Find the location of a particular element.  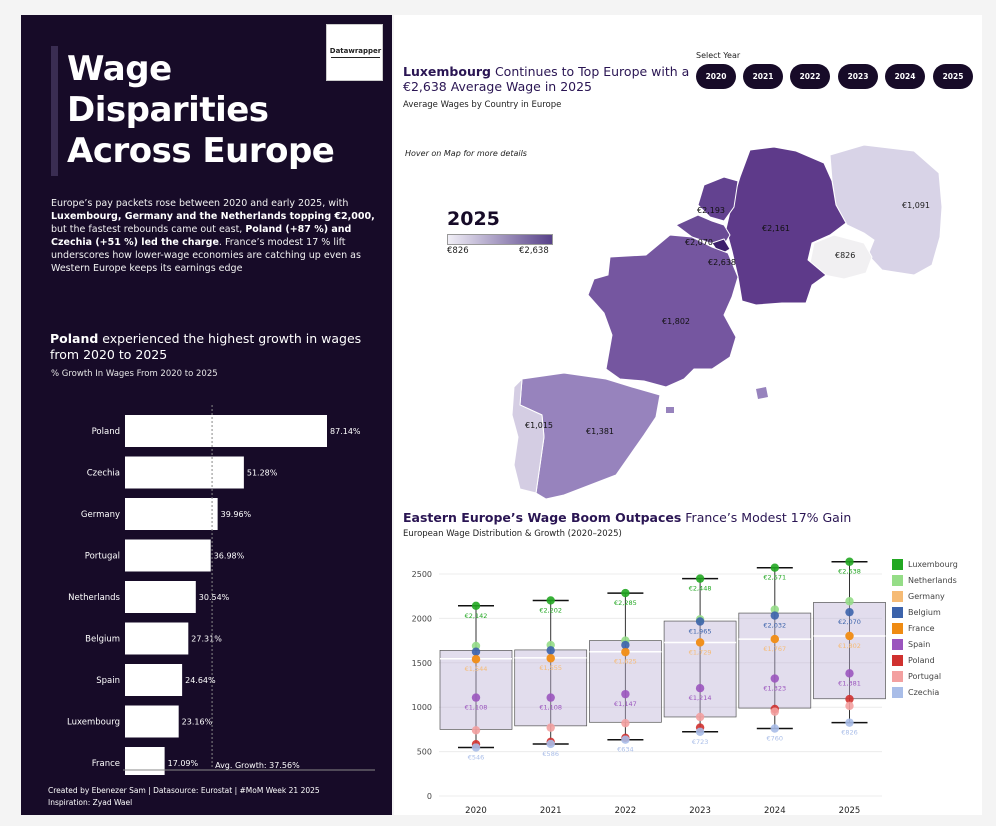

datawrapper-logo: Datawrapper is located at coordinates (354, 52).